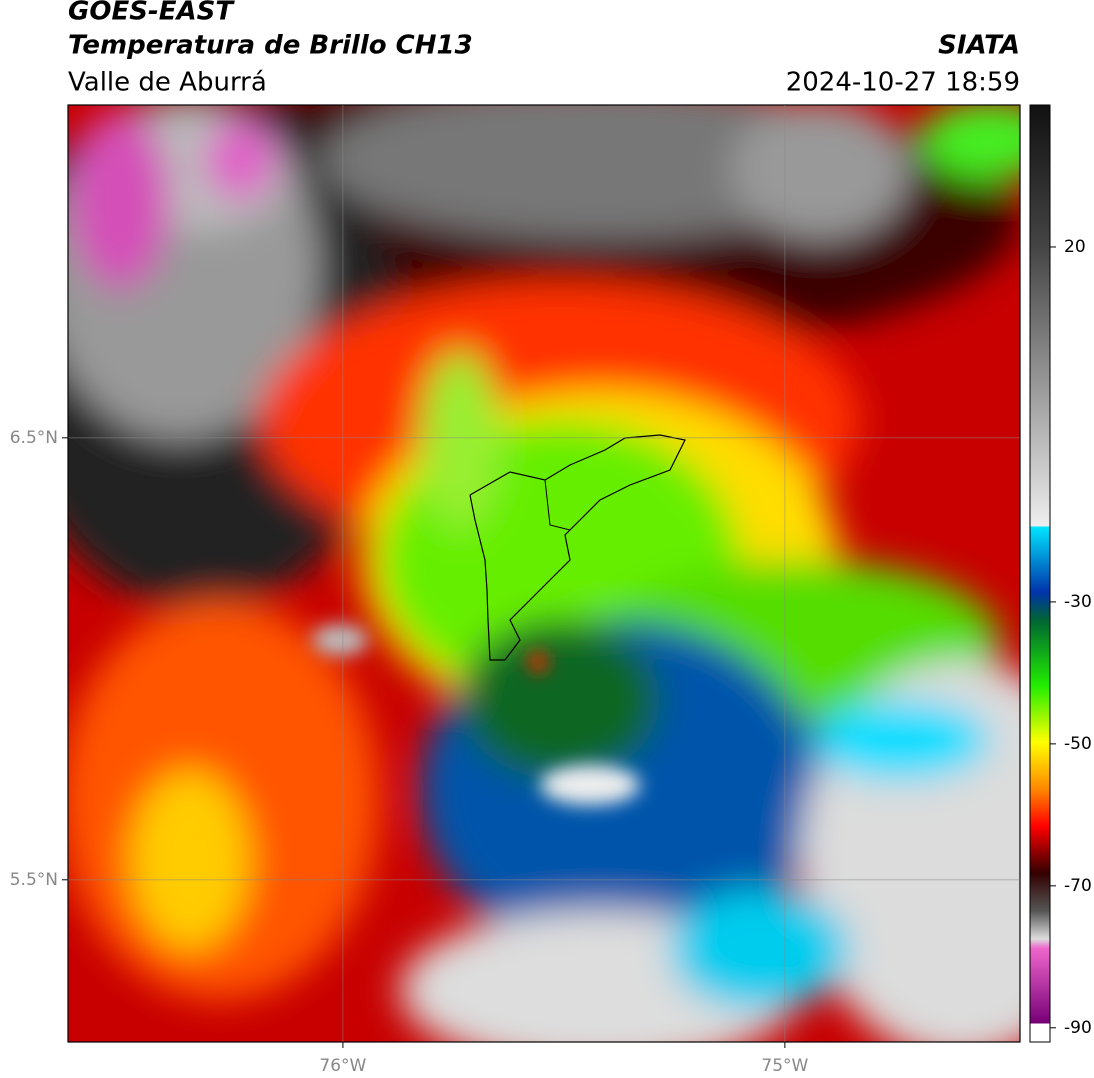  I want to click on lat-tick-label: 5.5°N, so click(34, 880).